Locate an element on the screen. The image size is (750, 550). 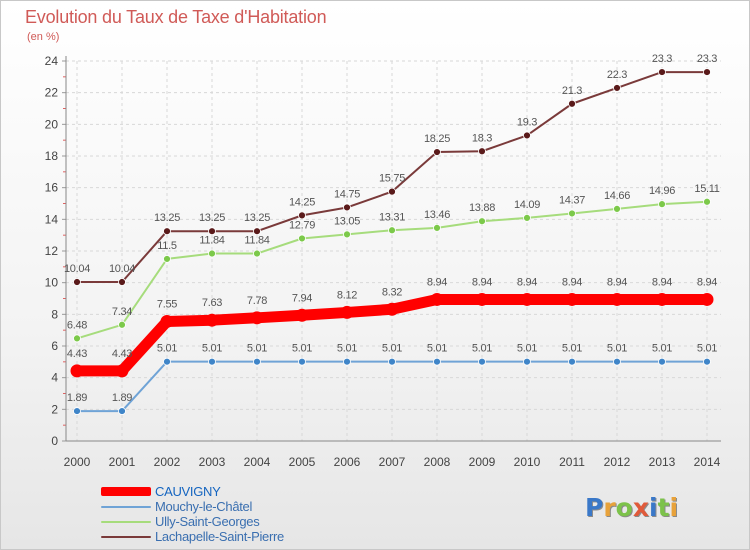
legend-item: CAUVIGNY is located at coordinates (192, 491).